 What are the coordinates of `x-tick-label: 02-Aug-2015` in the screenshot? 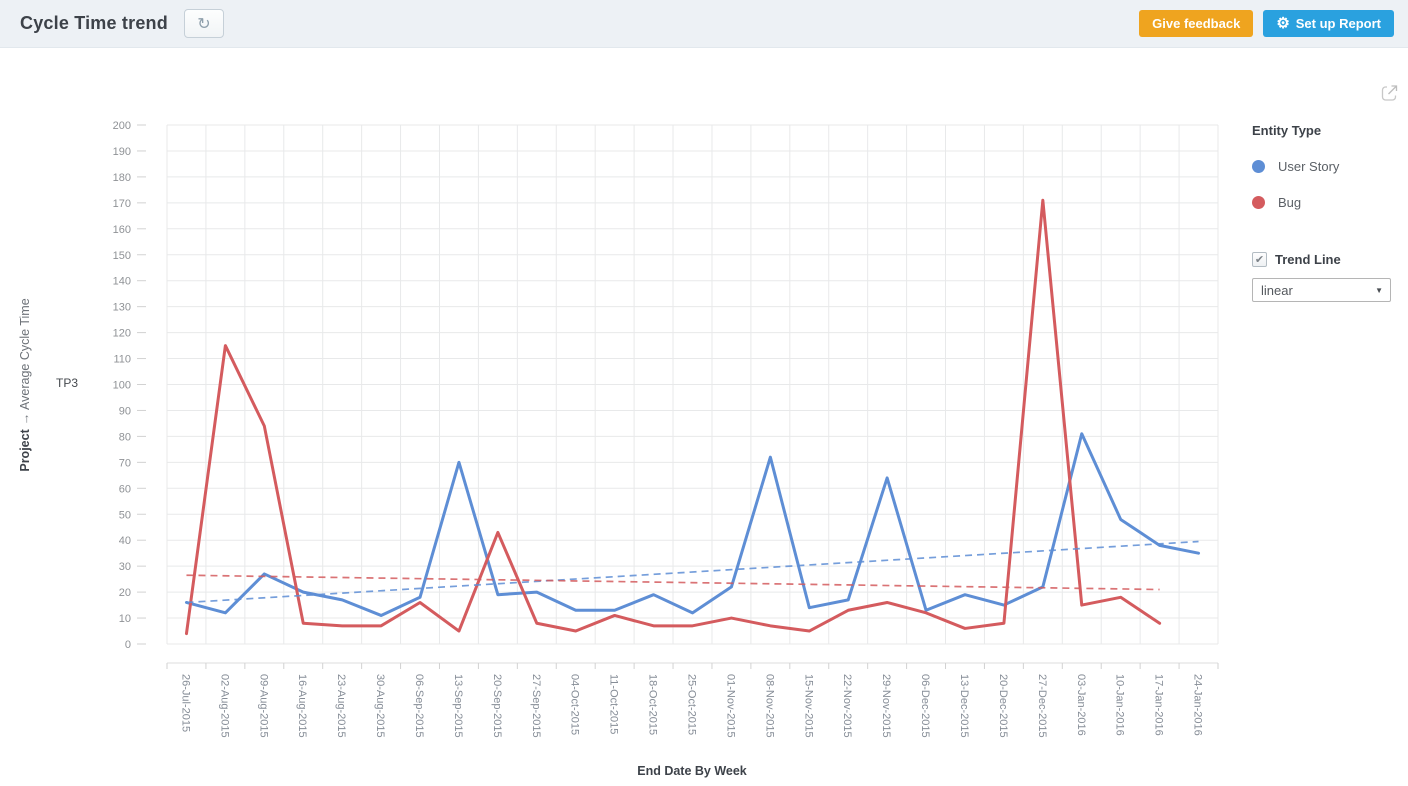 It's located at (224, 706).